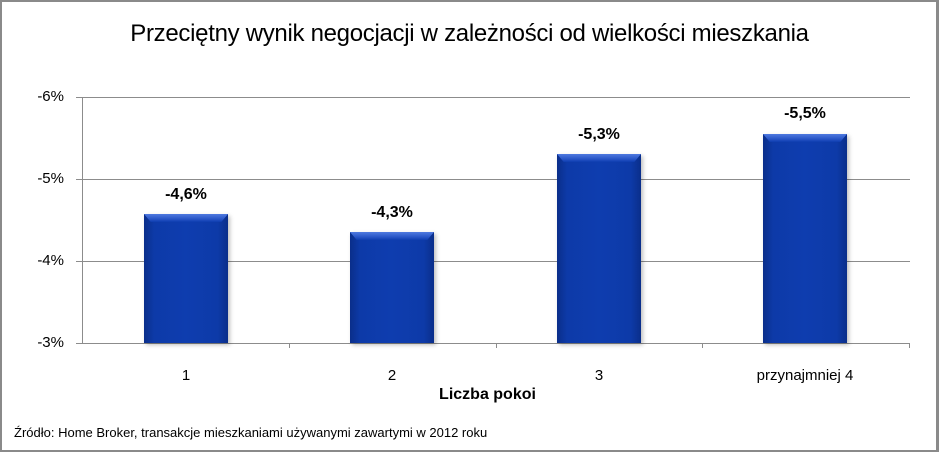 This screenshot has width=939, height=452. Describe the element at coordinates (50, 260) in the screenshot. I see `y-tick-label: -4%` at that location.